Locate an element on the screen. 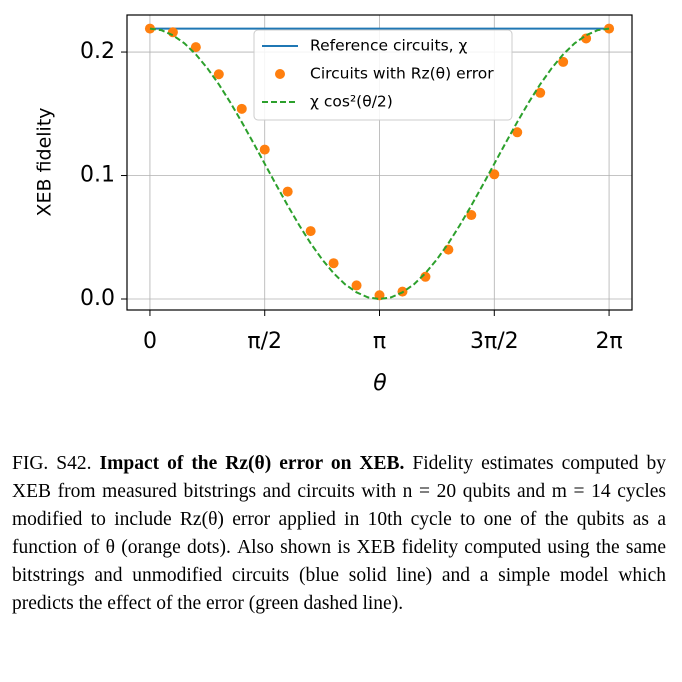 This screenshot has width=682, height=682. caption-title: Impact of the Rz(θ) error on XEB. is located at coordinates (252, 463).